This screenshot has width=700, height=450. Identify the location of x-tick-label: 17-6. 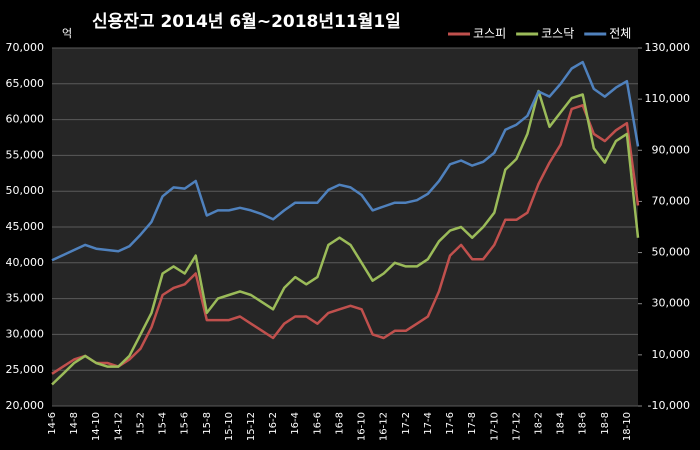
(450, 423).